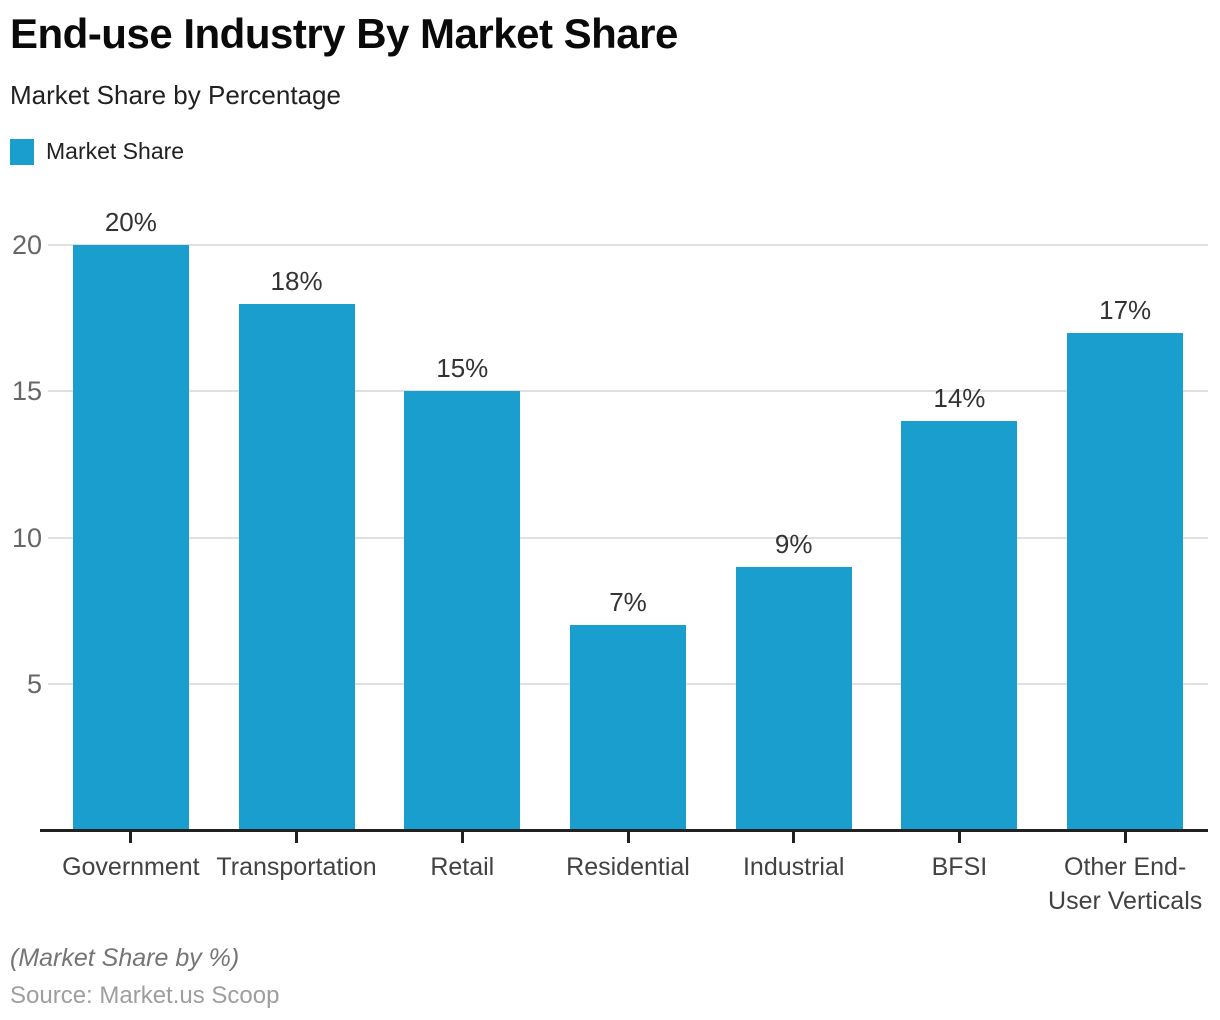 The width and height of the screenshot is (1220, 1020). I want to click on y-axis-tick-label: 5, so click(34, 683).